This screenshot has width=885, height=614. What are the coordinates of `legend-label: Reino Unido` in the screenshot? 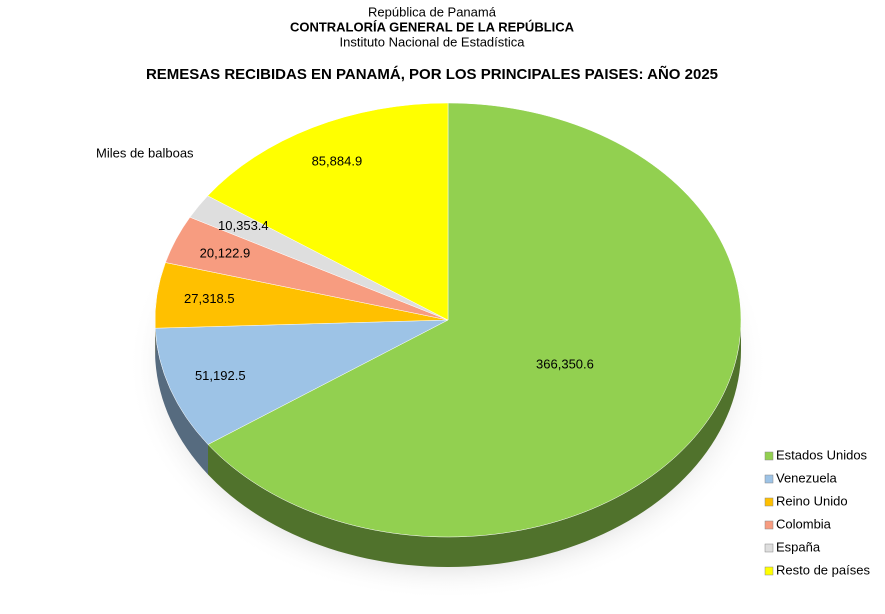 It's located at (812, 500).